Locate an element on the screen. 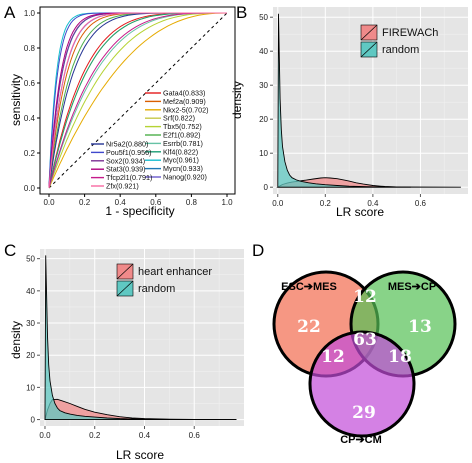 This screenshot has width=472, height=463. roc-legend-label: Tbx5(0.752) is located at coordinates (182, 126).